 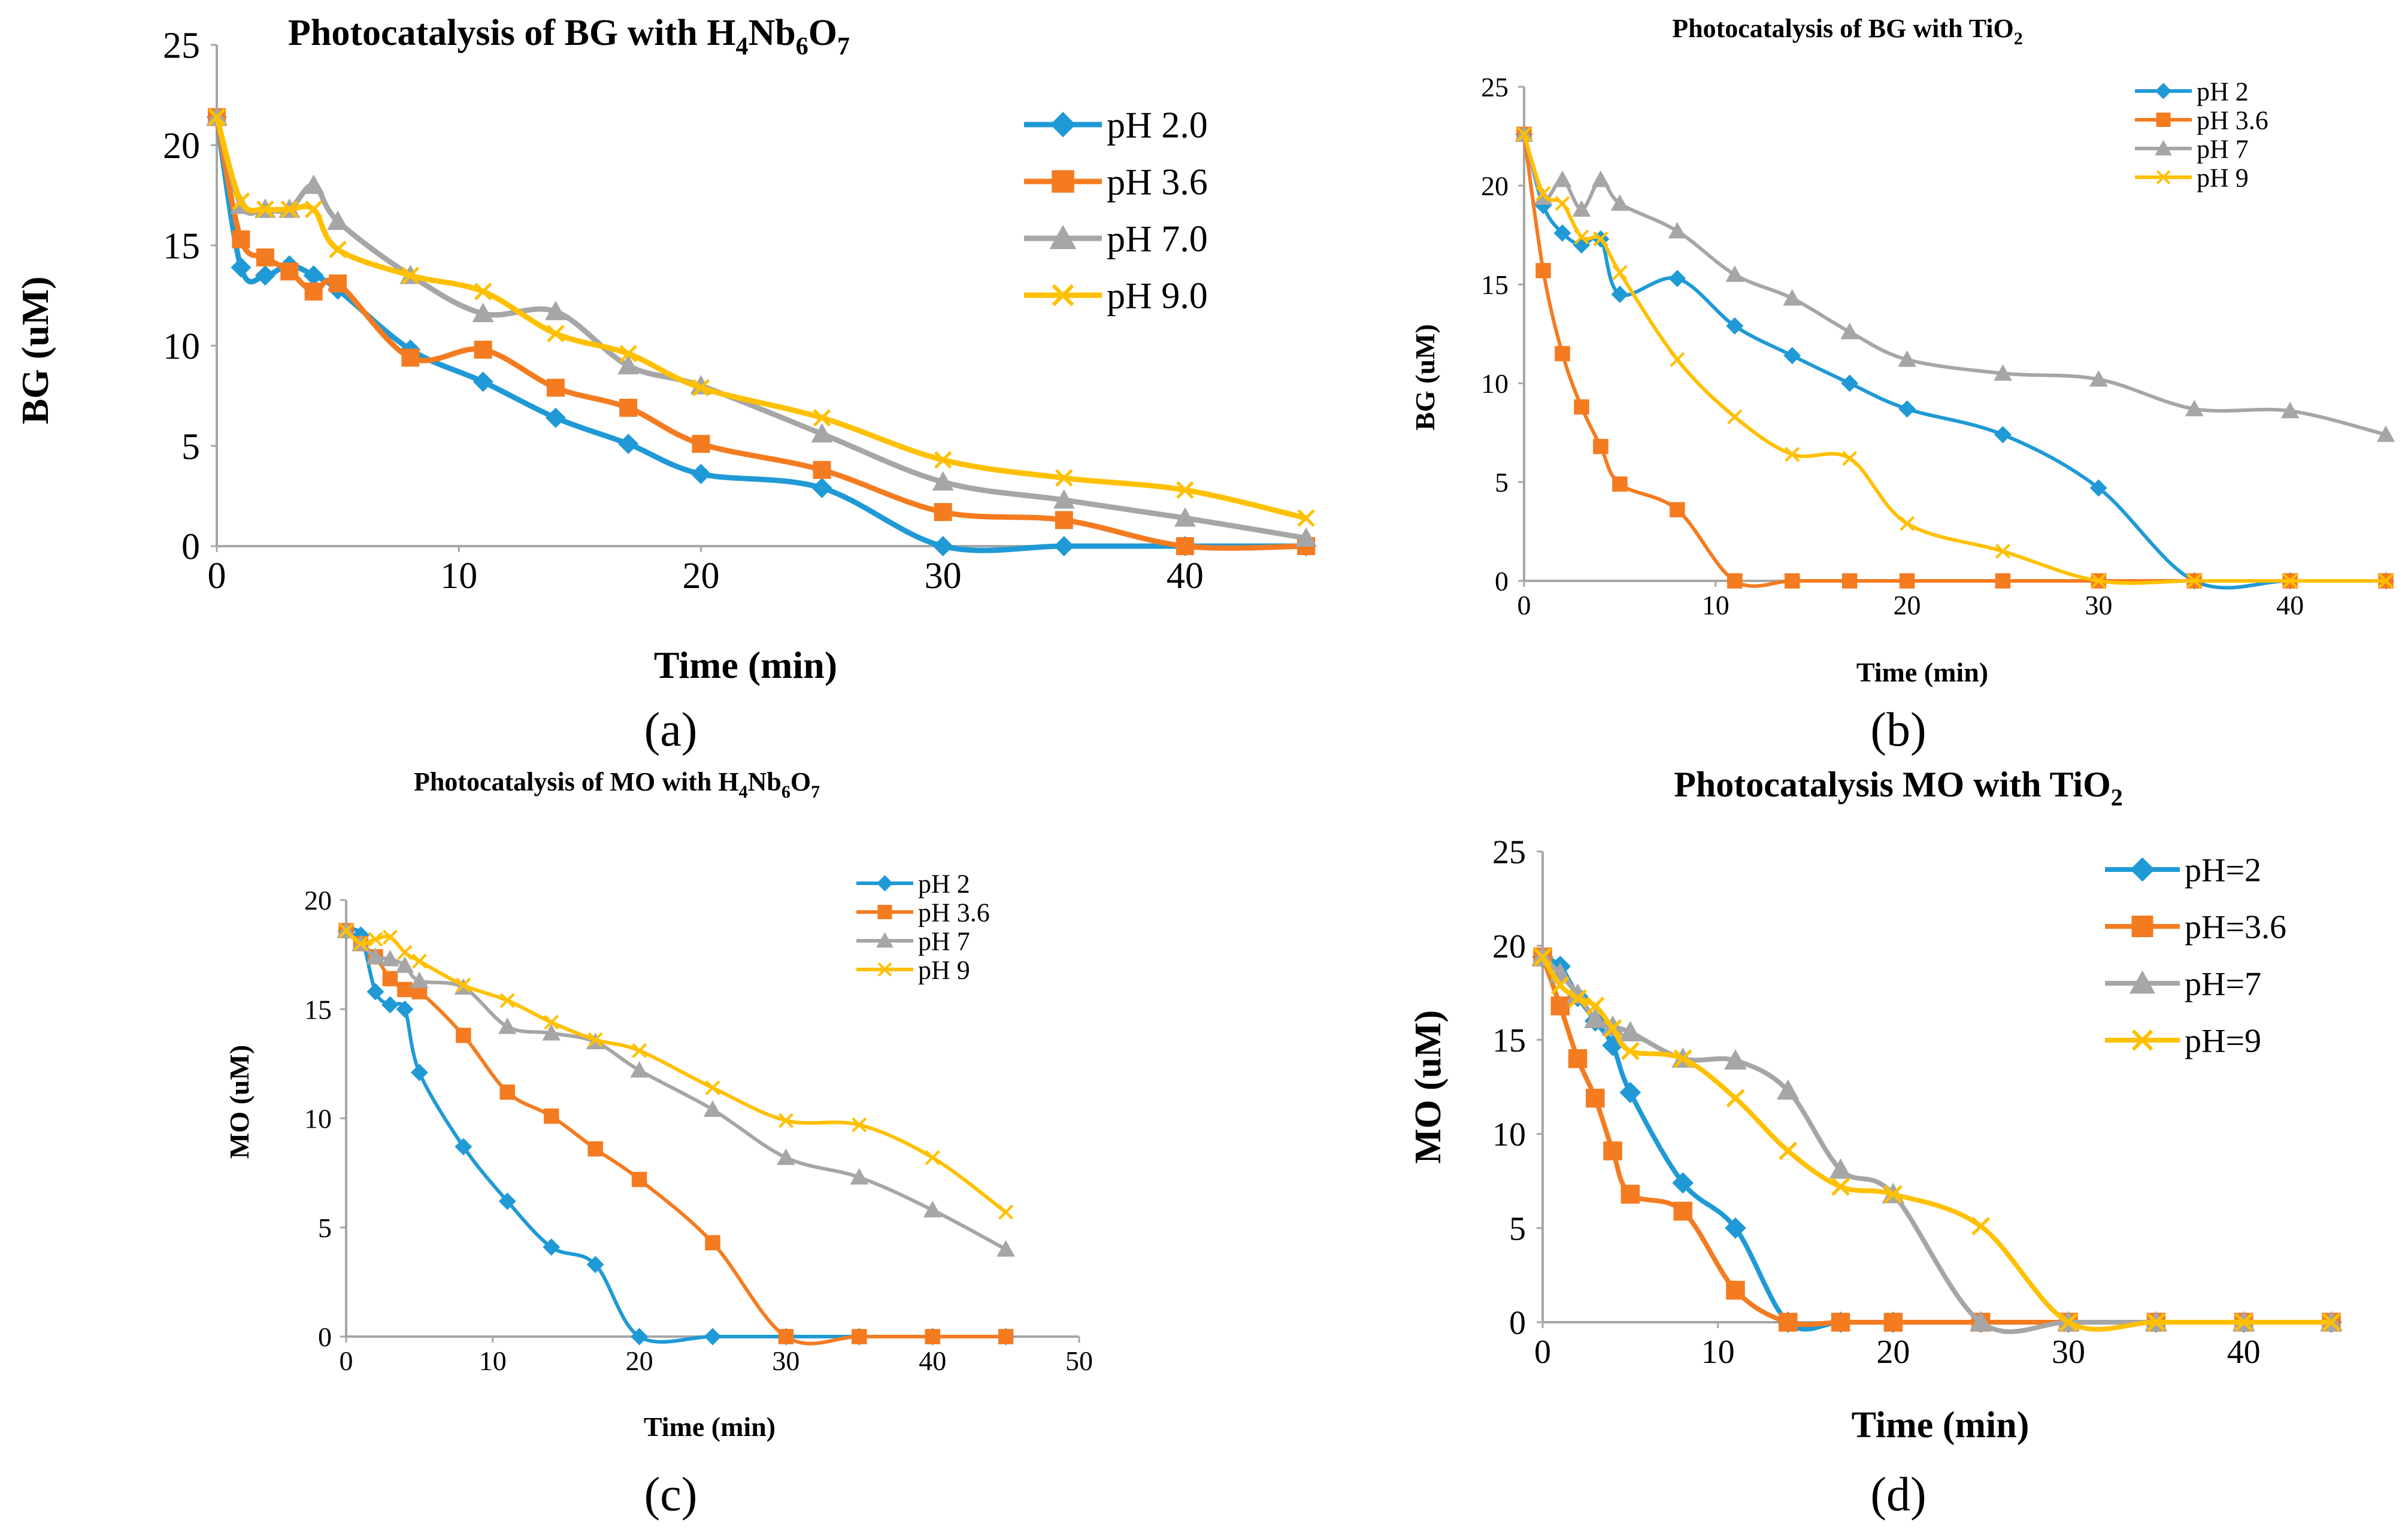 What do you see at coordinates (458, 576) in the screenshot?
I see `panel-a-xtick-label: 10` at bounding box center [458, 576].